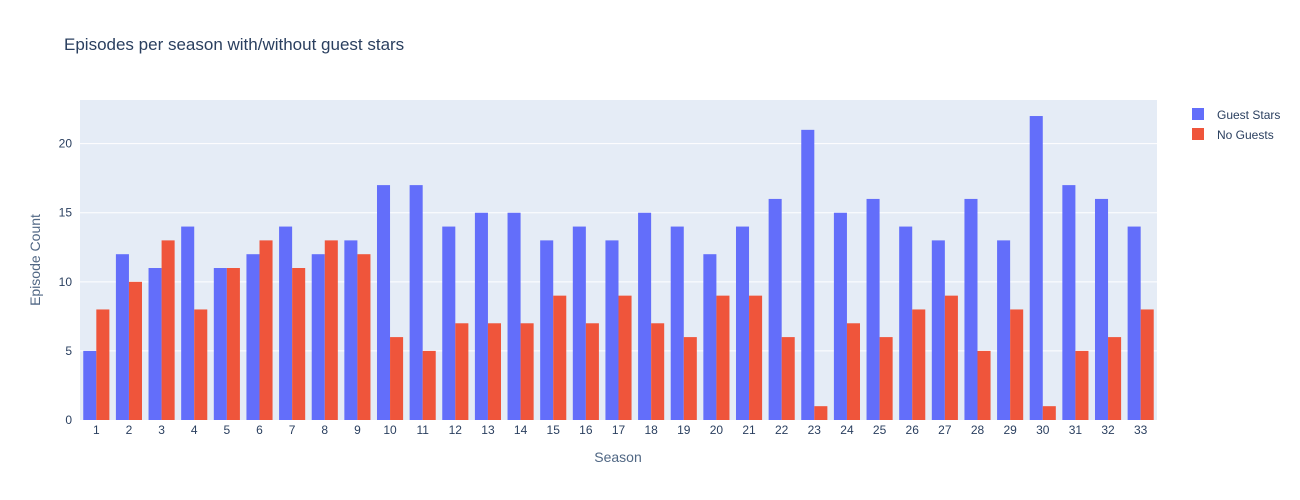 Image resolution: width=1300 pixels, height=500 pixels. What do you see at coordinates (68, 420) in the screenshot?
I see `y-tick-label: 0` at bounding box center [68, 420].